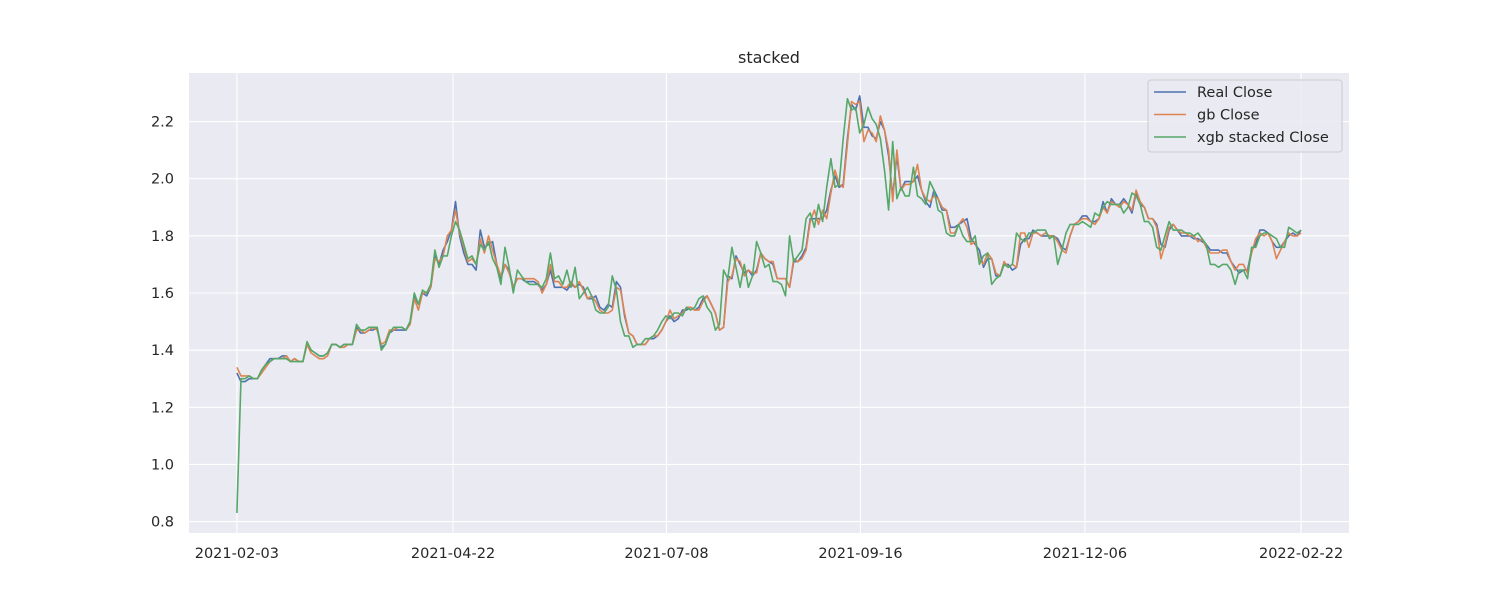  What do you see at coordinates (1085, 554) in the screenshot?
I see `x-tick-label: 2021-12-06` at bounding box center [1085, 554].